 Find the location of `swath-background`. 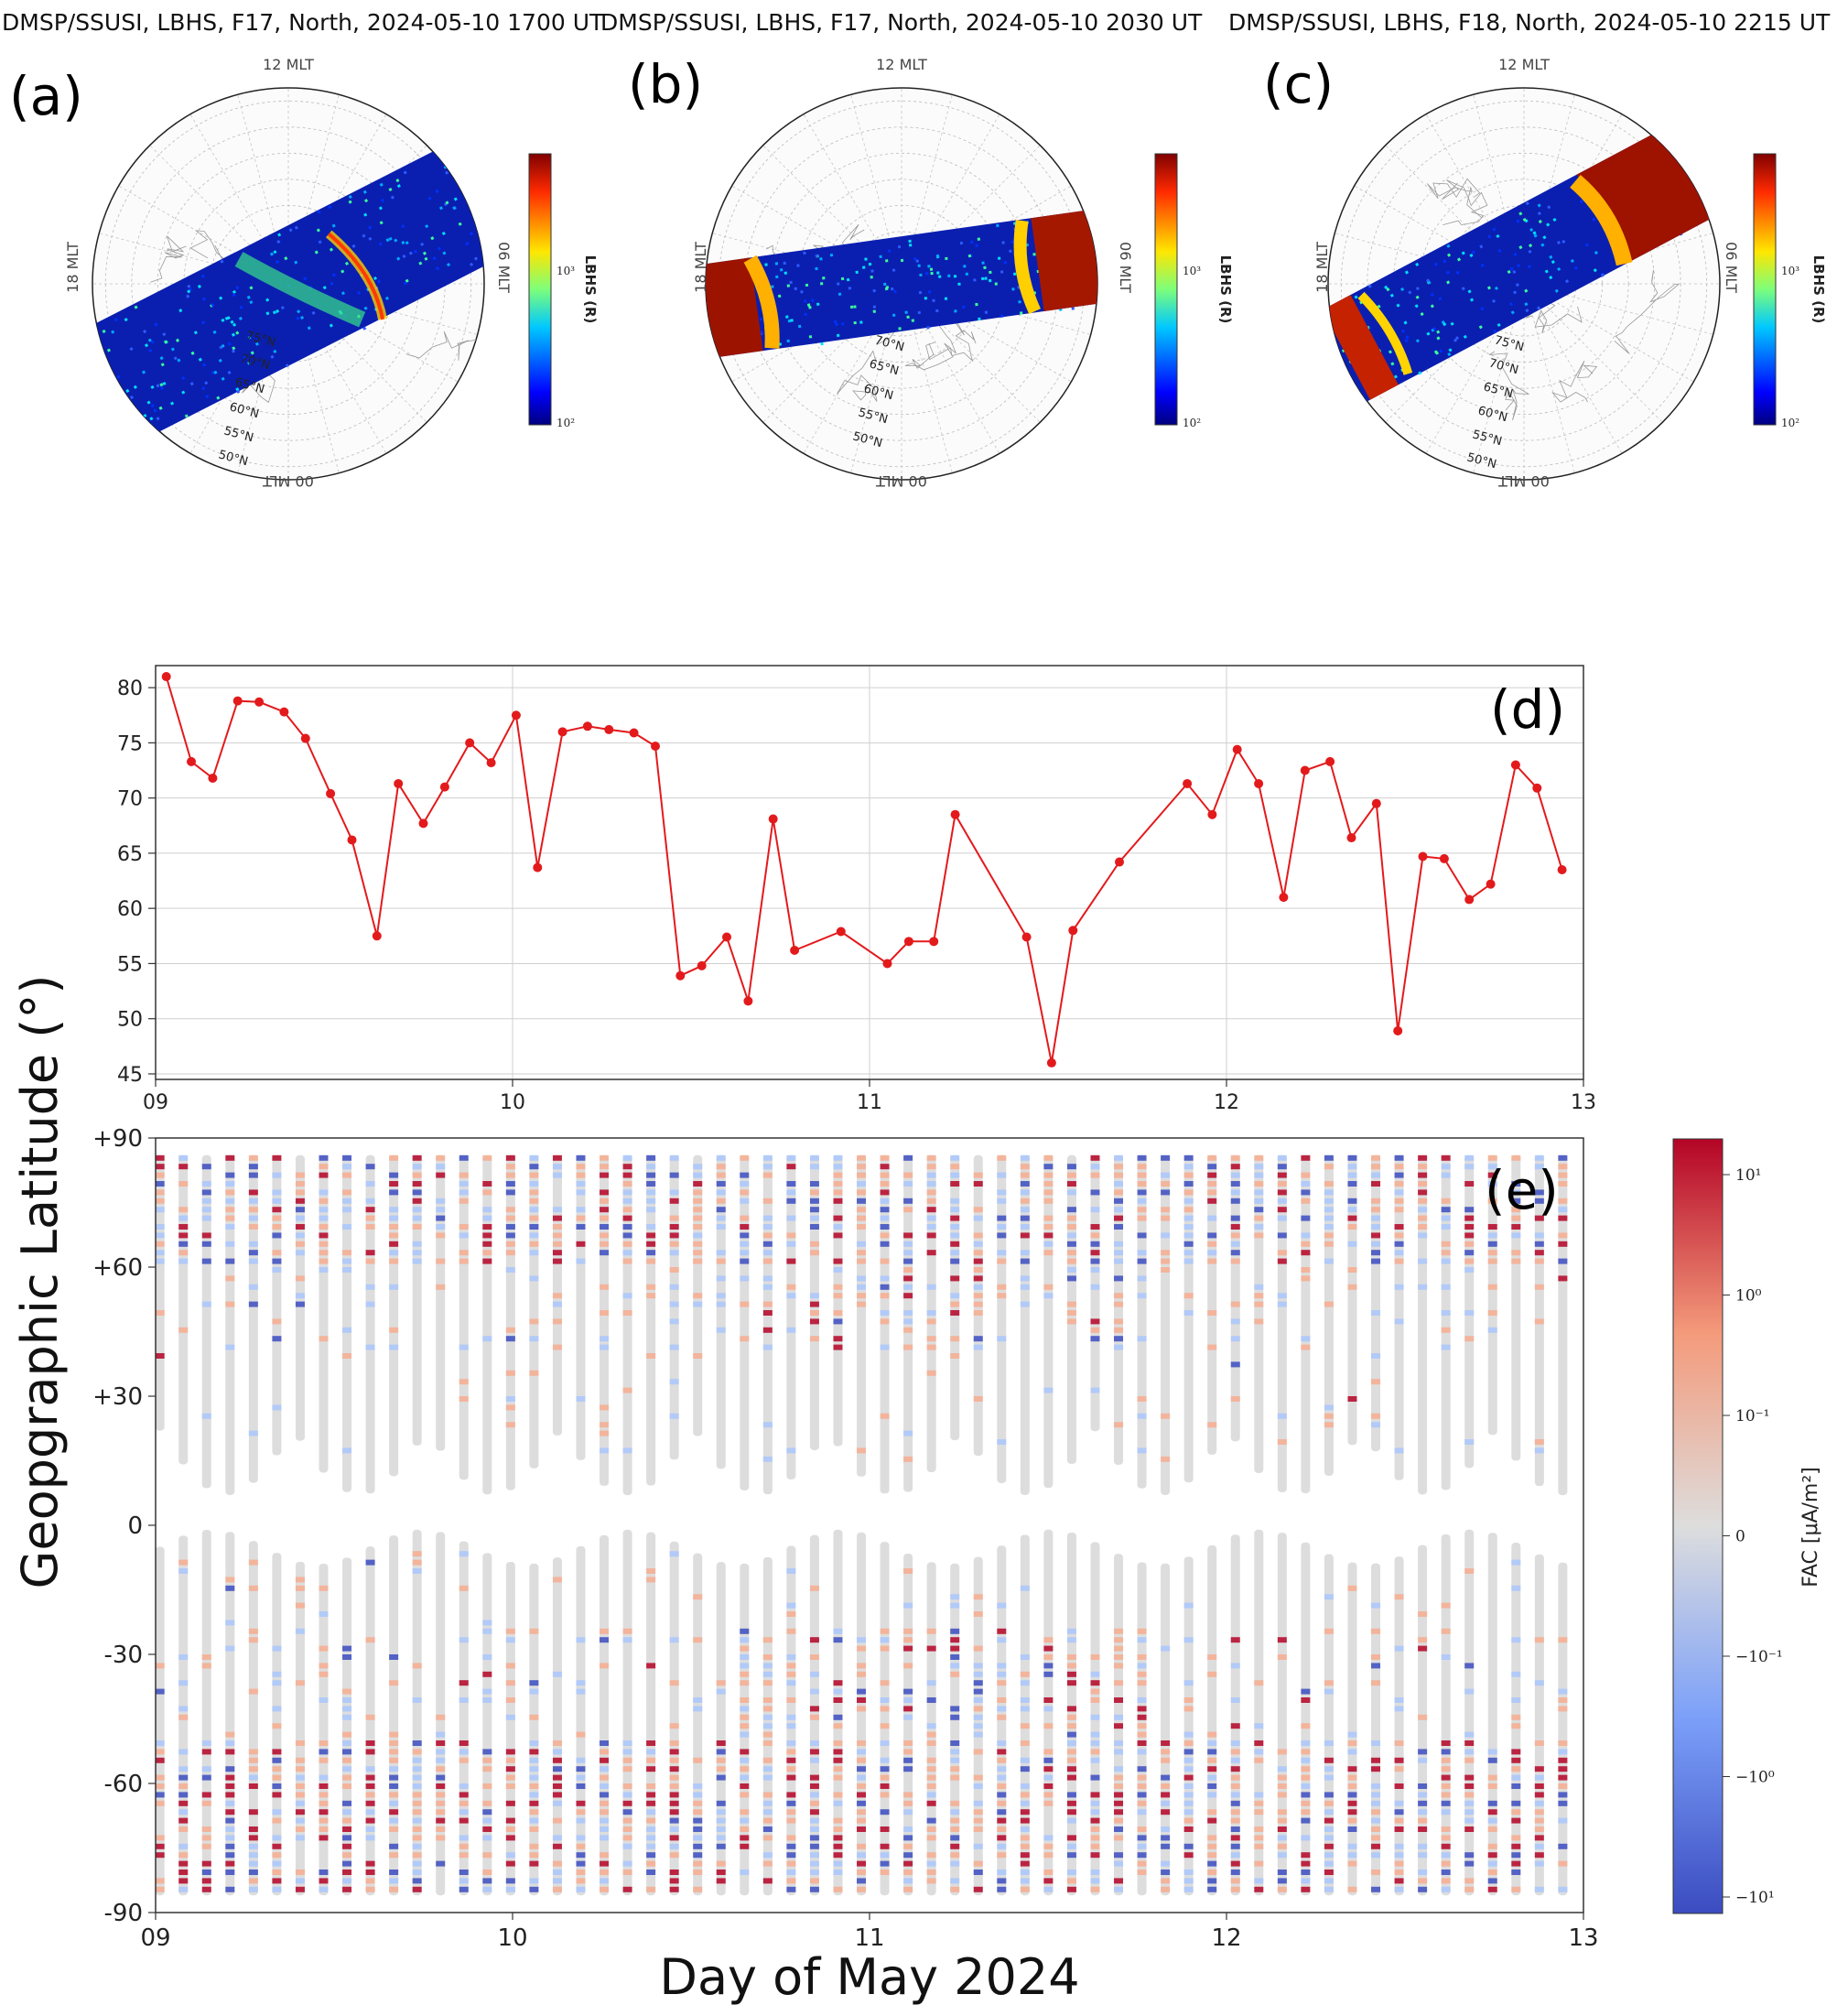

swath-background is located at coordinates (288, 296).